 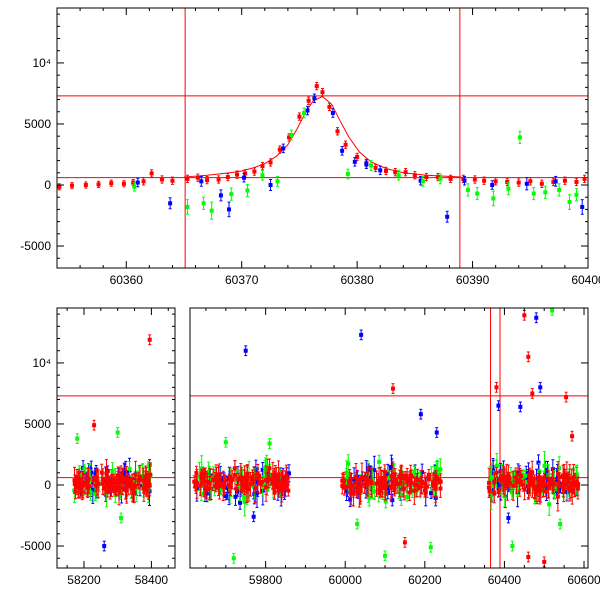 I want to click on top-x-tick-label: 60390, so click(x=473, y=280).